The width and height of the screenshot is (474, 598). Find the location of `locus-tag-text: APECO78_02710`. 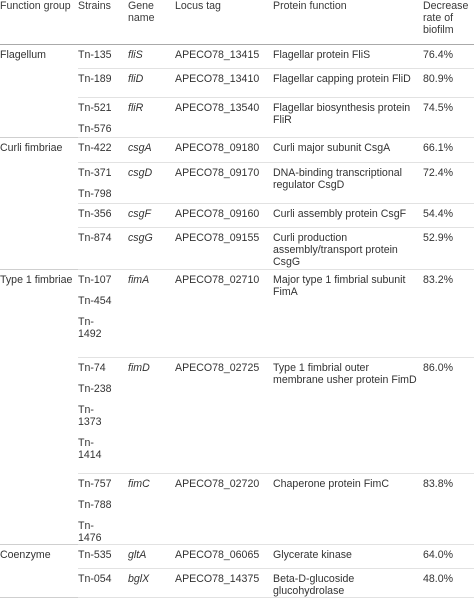

locus-tag-text: APECO78_02710 is located at coordinates (217, 279).